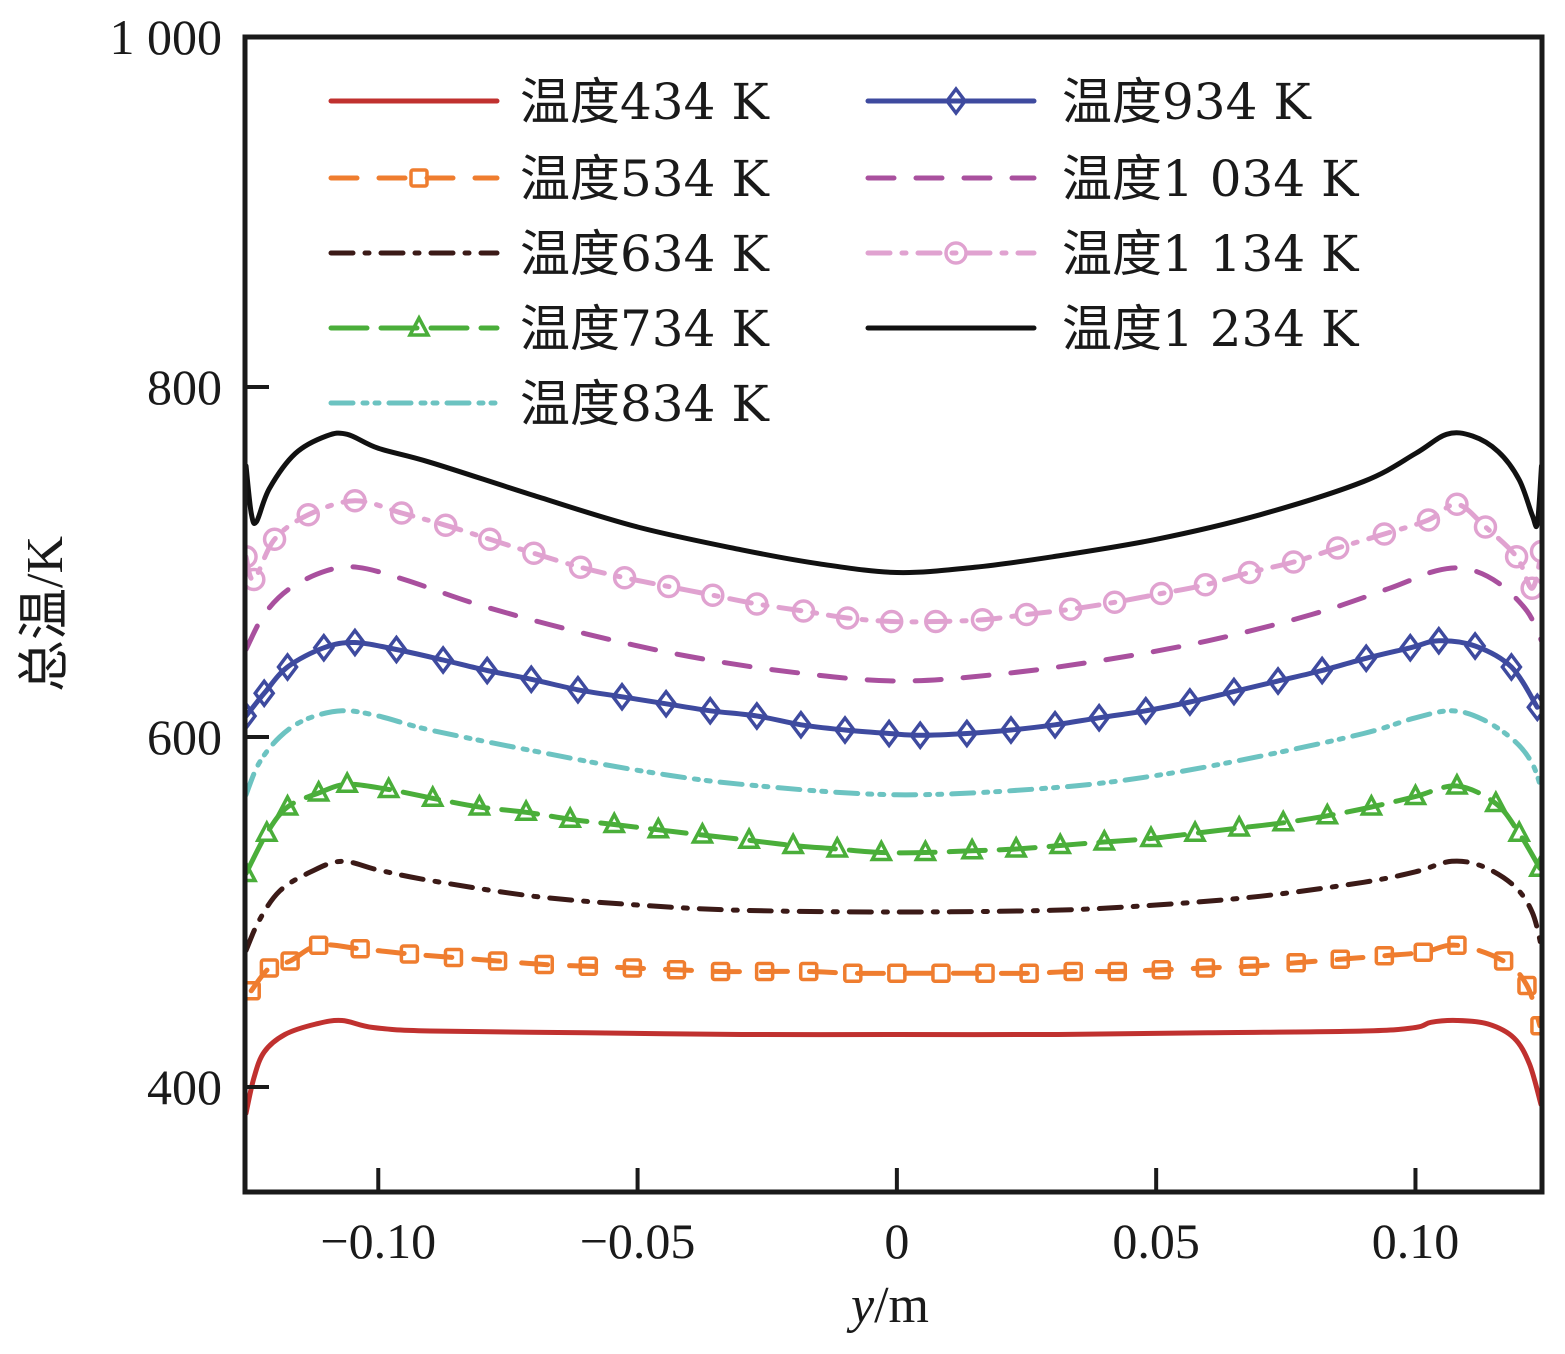  What do you see at coordinates (638, 1241) in the screenshot?
I see `x-tick-label: −0.05` at bounding box center [638, 1241].